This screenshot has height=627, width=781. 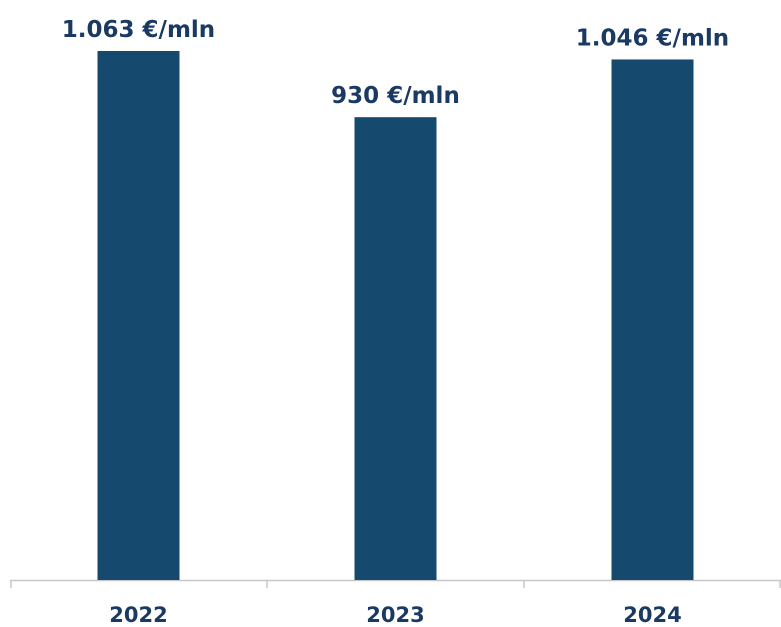 I want to click on data-label-2024: 1.046 €/mln, so click(x=652, y=38).